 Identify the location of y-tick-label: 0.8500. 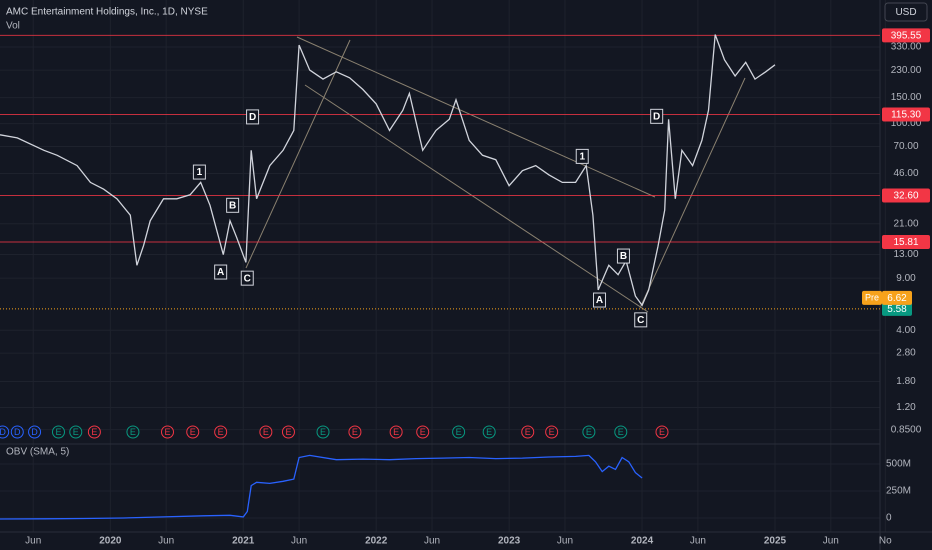
(906, 429).